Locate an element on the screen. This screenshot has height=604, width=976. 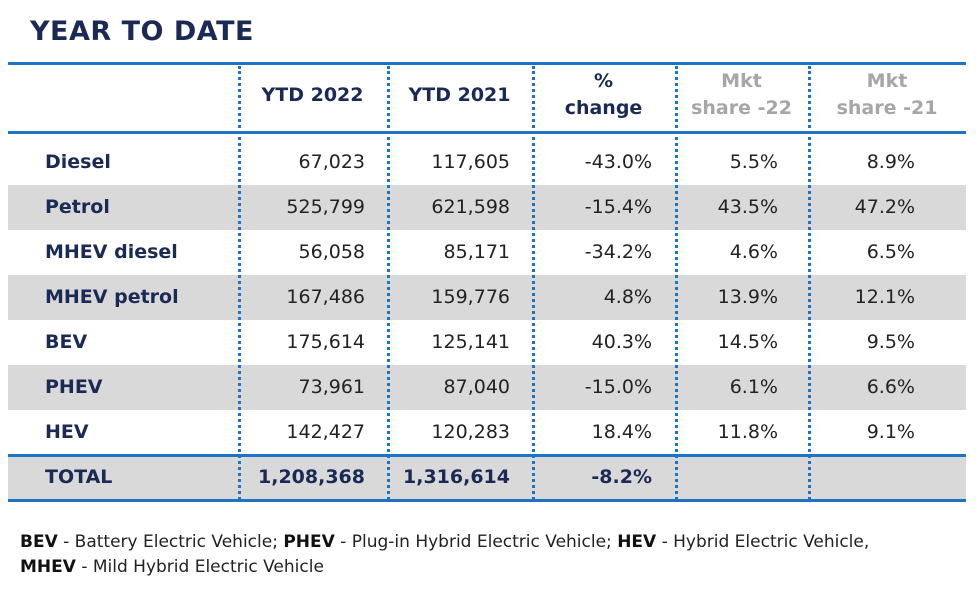
cell: 4.8% is located at coordinates (627, 297).